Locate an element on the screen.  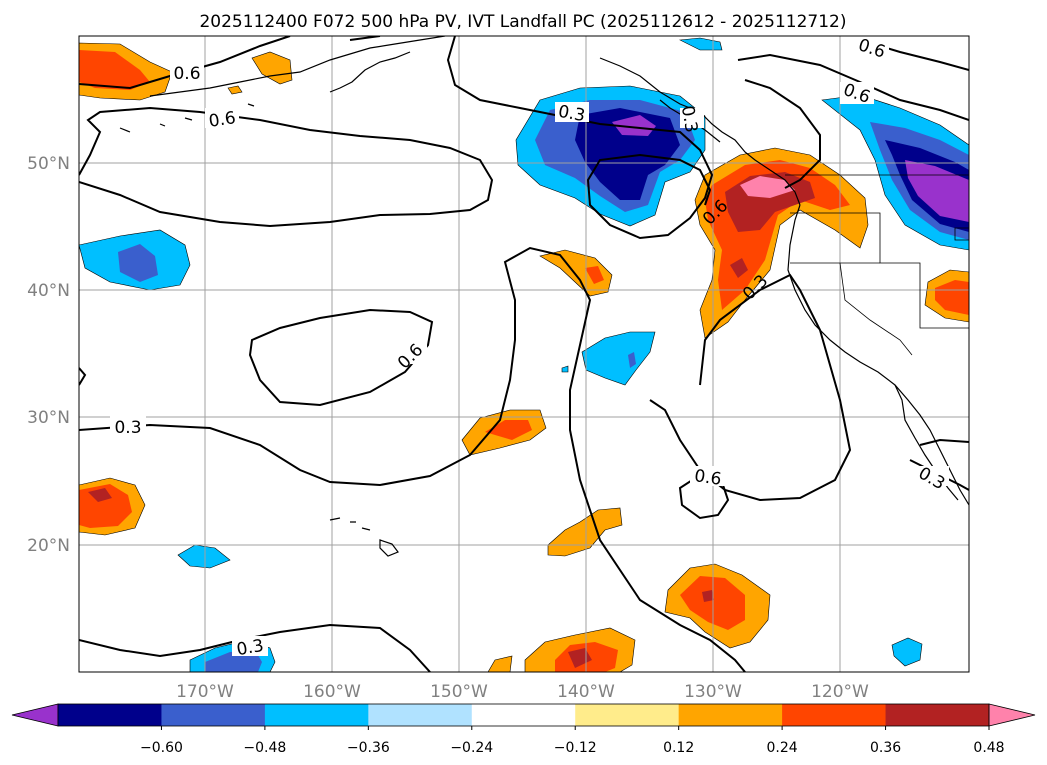
lon-label: 170°W is located at coordinates (205, 692).